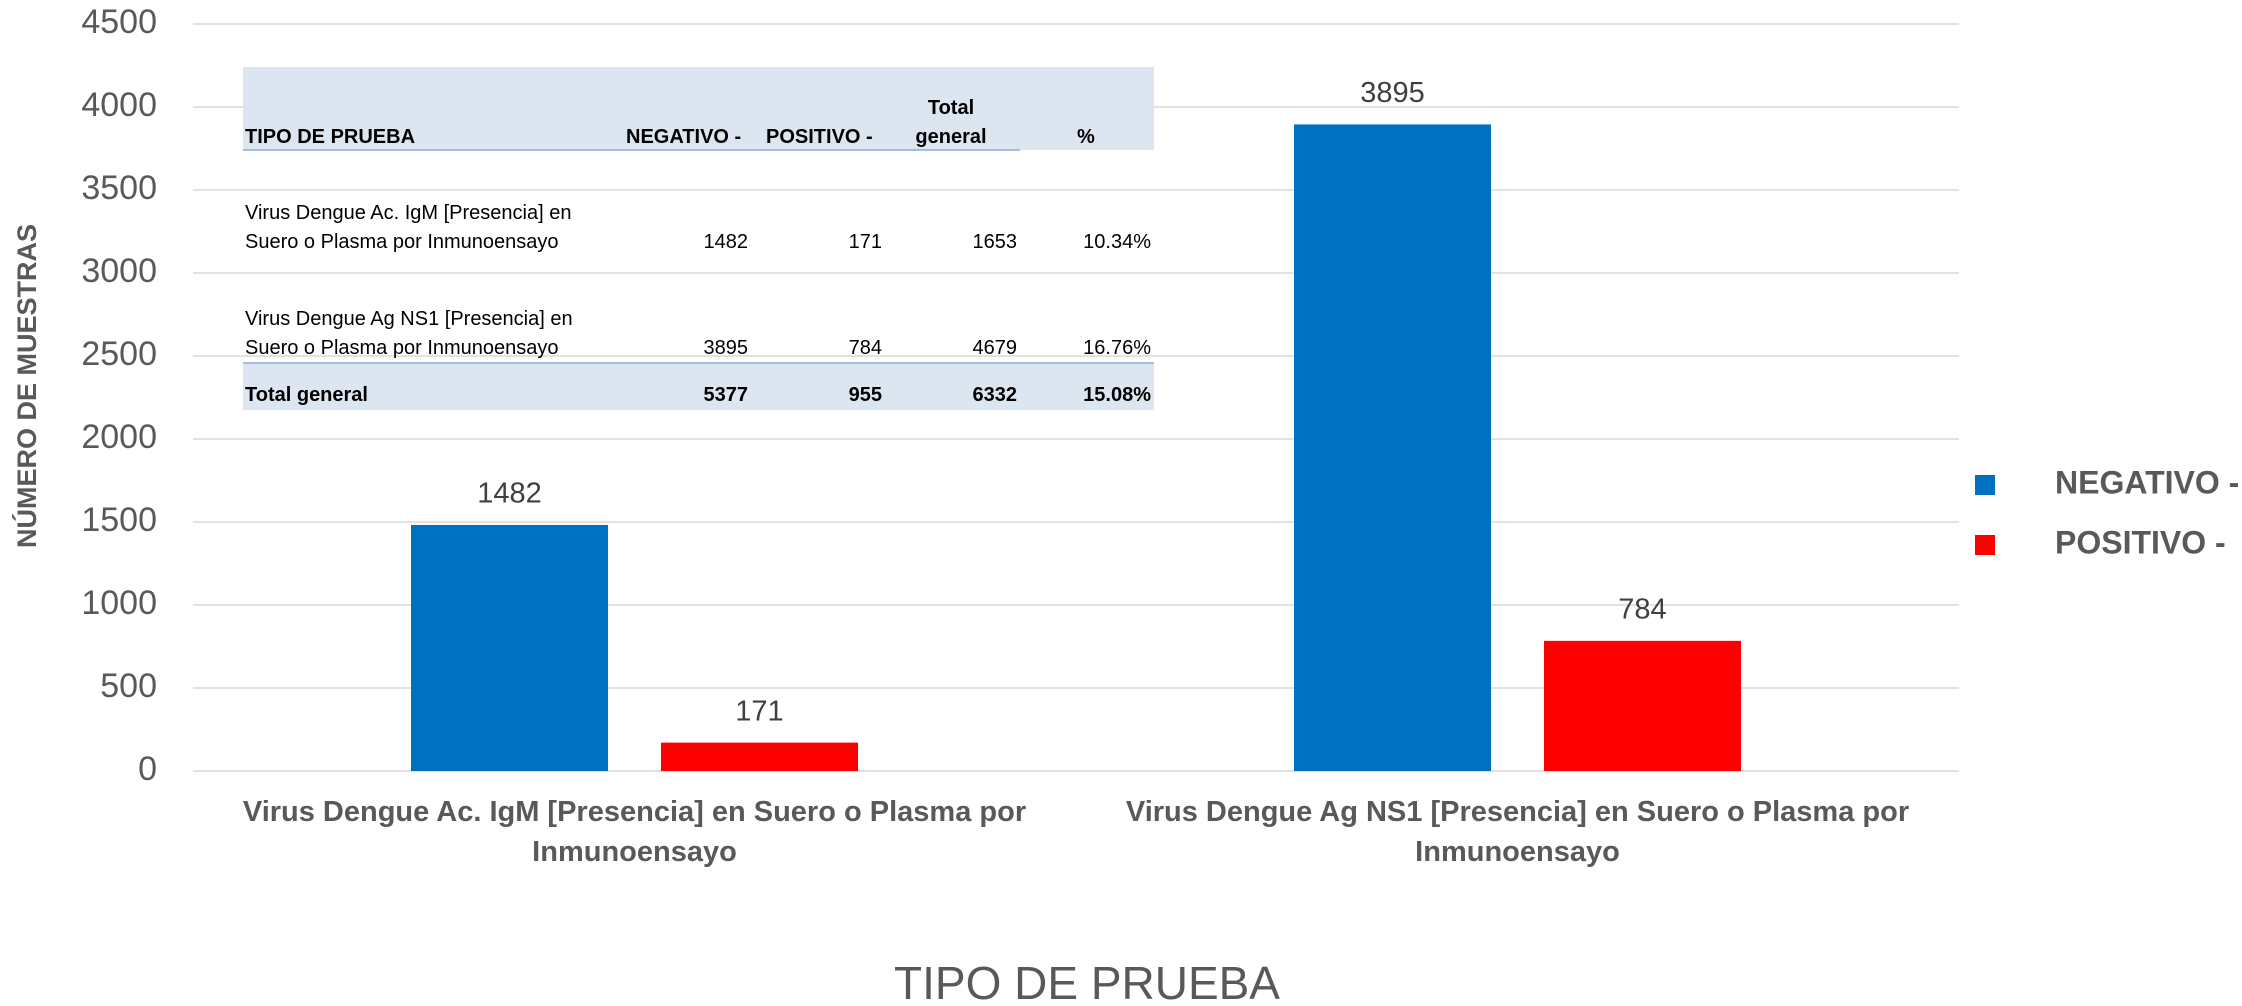 This screenshot has height=1006, width=2242. What do you see at coordinates (865, 395) in the screenshot?
I see `table-total-cell: 955` at bounding box center [865, 395].